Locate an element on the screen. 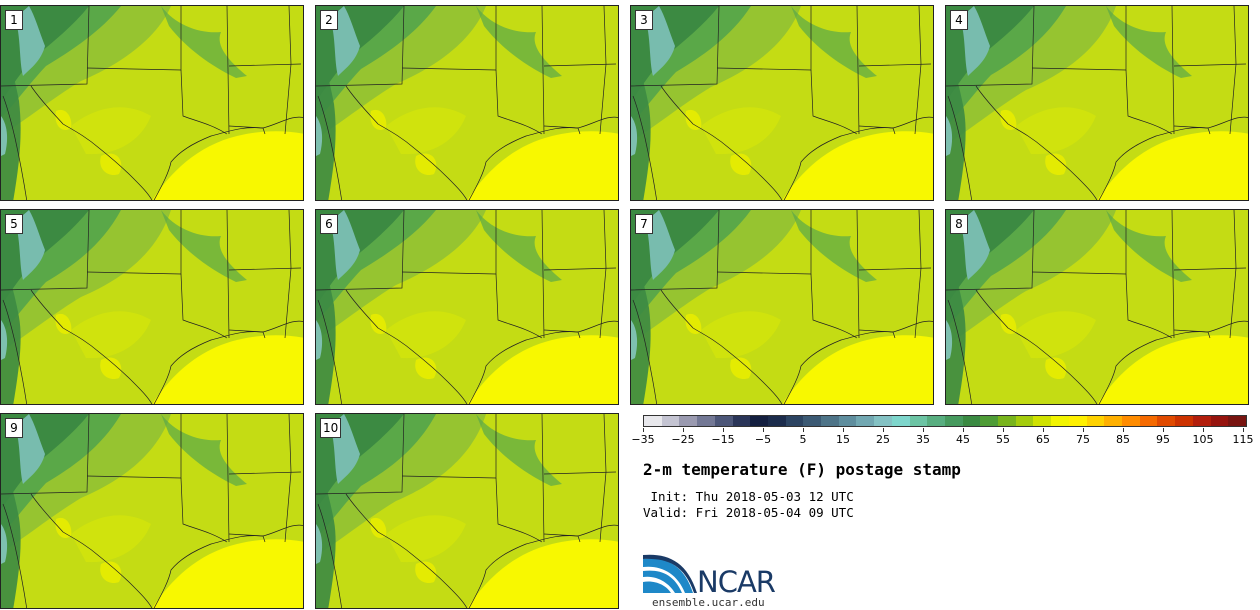  member-map-panel: 7 is located at coordinates (782, 307).